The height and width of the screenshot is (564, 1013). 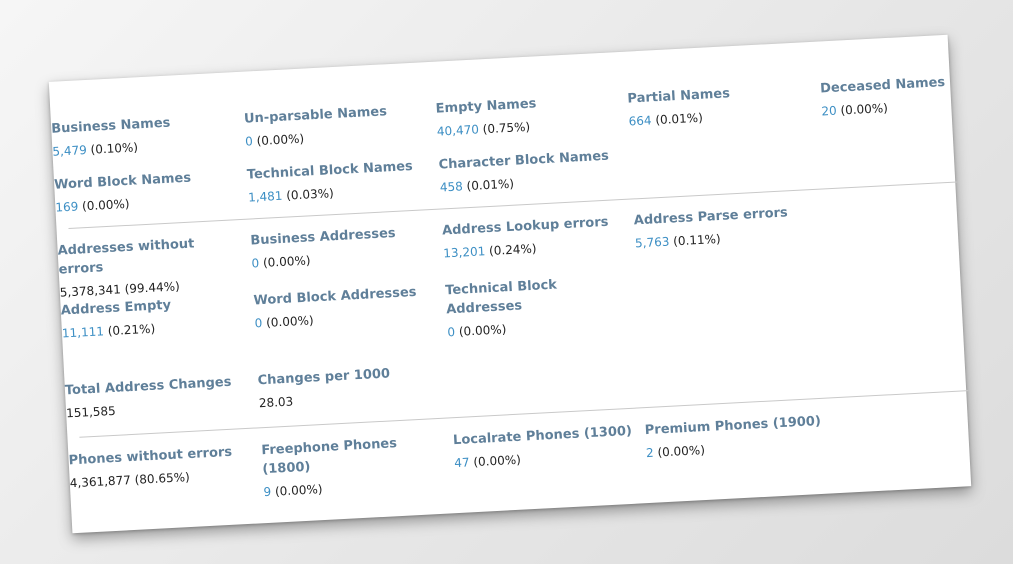 What do you see at coordinates (829, 111) in the screenshot?
I see `metric-count-link: 20` at bounding box center [829, 111].